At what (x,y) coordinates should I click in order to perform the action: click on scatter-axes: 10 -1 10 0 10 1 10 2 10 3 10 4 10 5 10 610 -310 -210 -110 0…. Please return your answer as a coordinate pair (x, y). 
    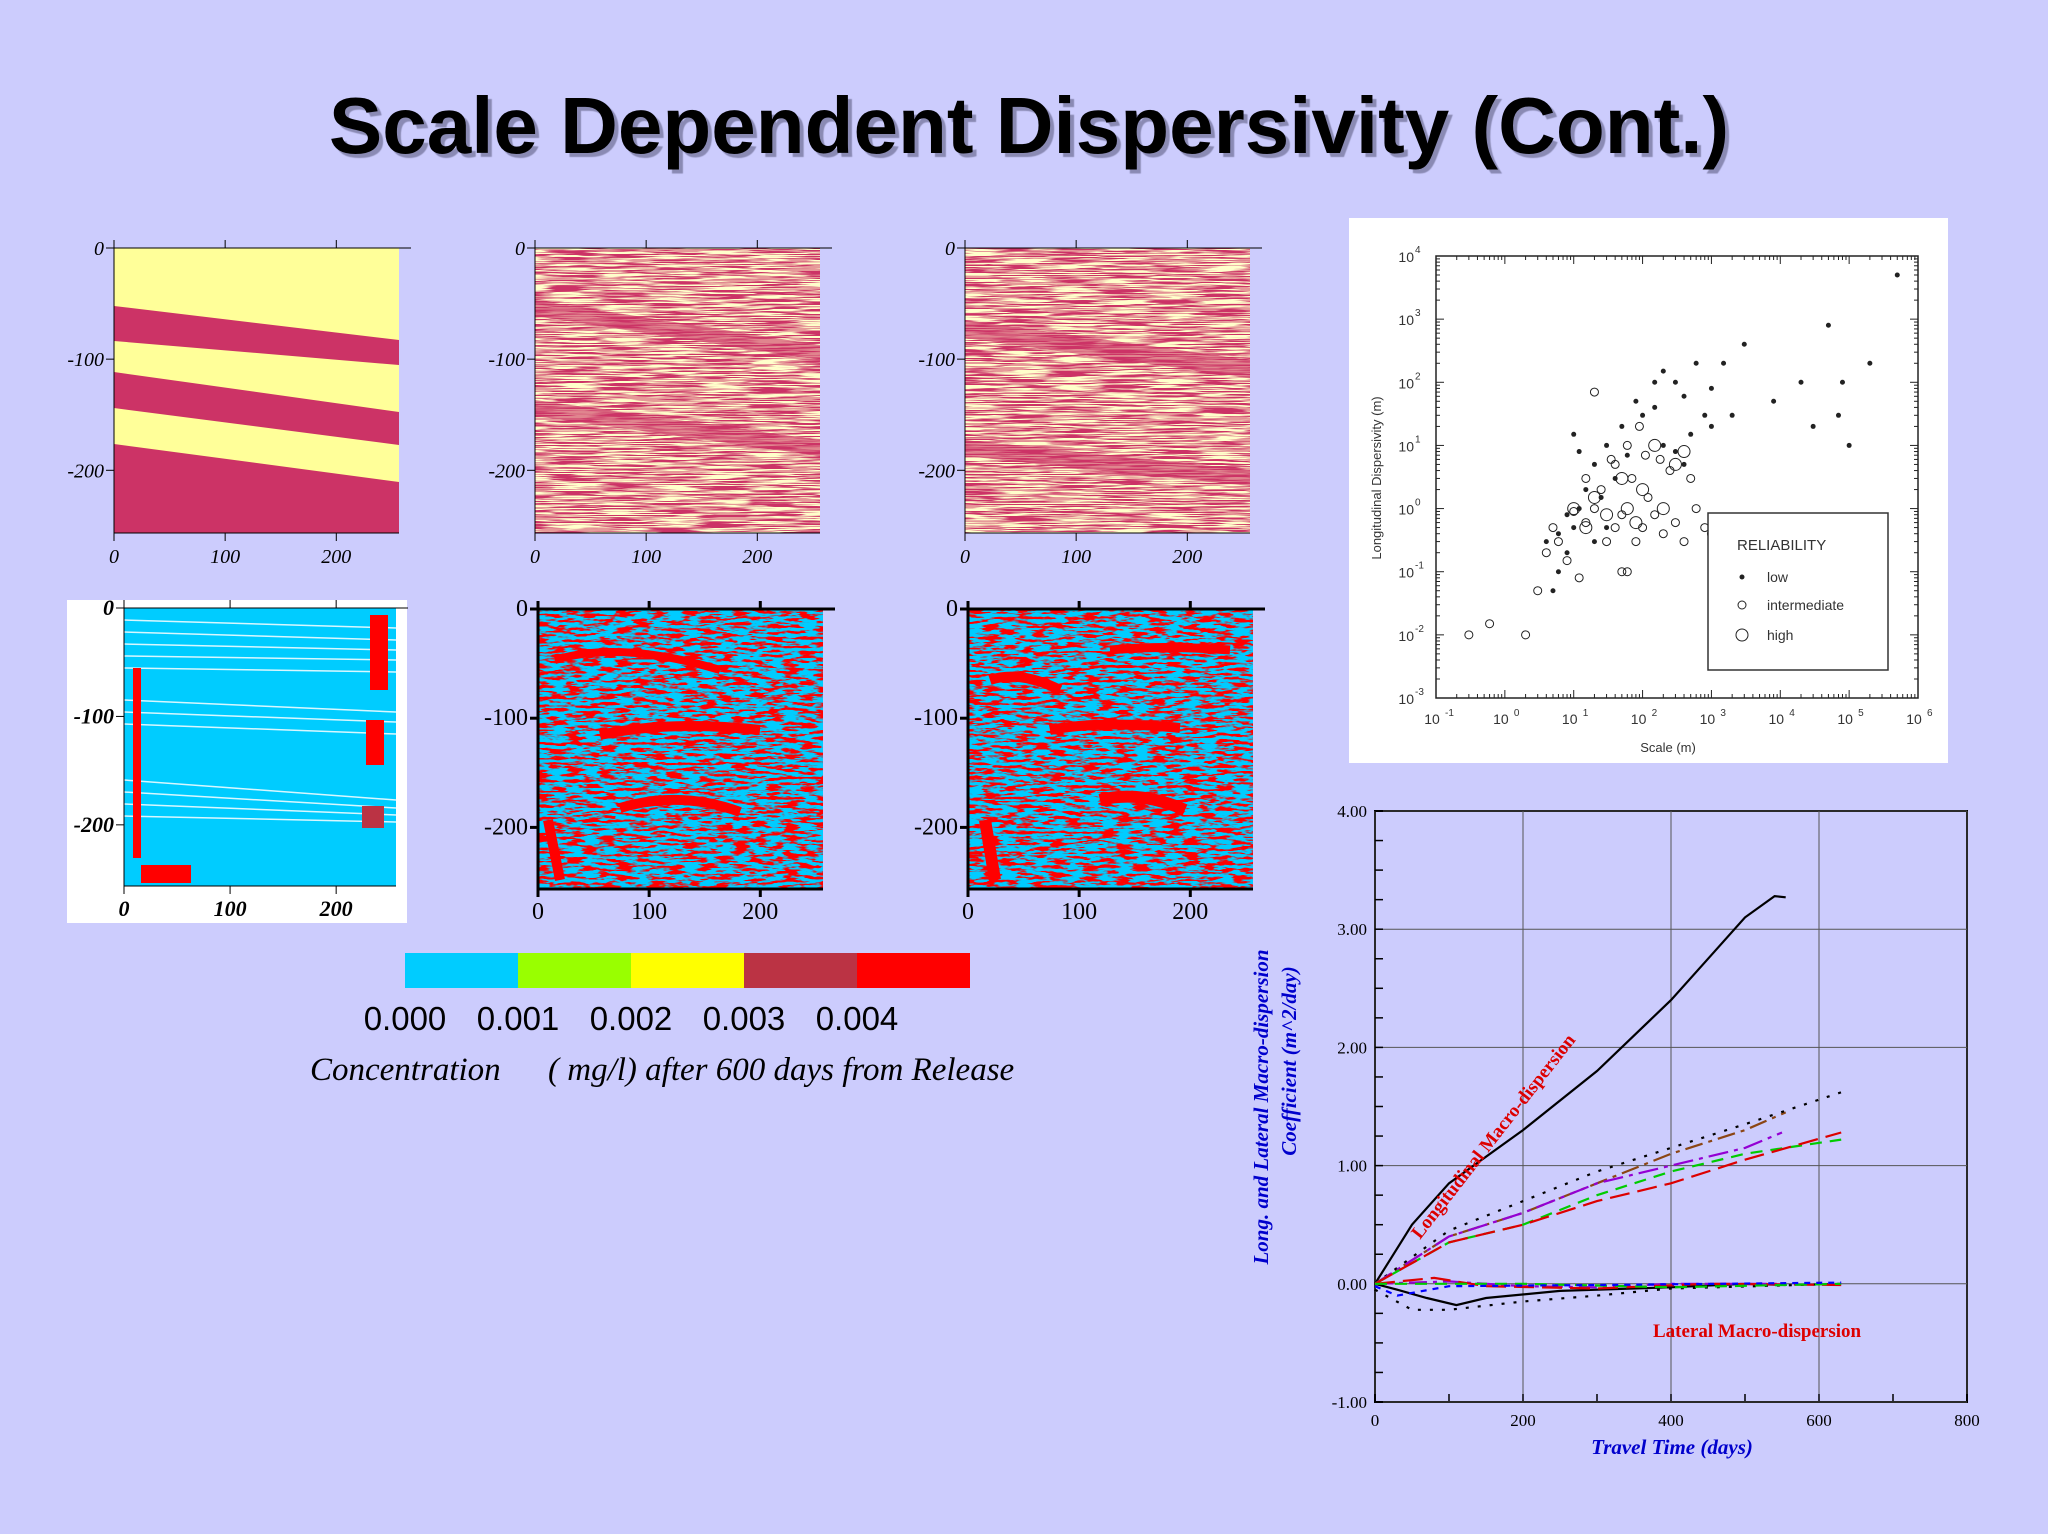
    Looking at the image, I should click on (1665, 486).